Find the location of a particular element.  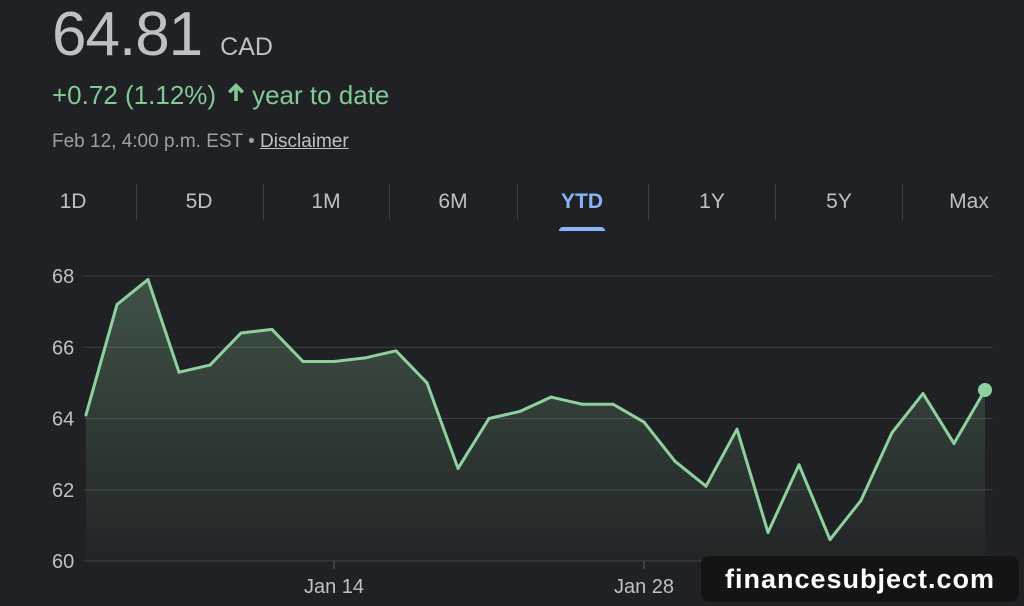

tab-5d: 5D is located at coordinates (199, 201).